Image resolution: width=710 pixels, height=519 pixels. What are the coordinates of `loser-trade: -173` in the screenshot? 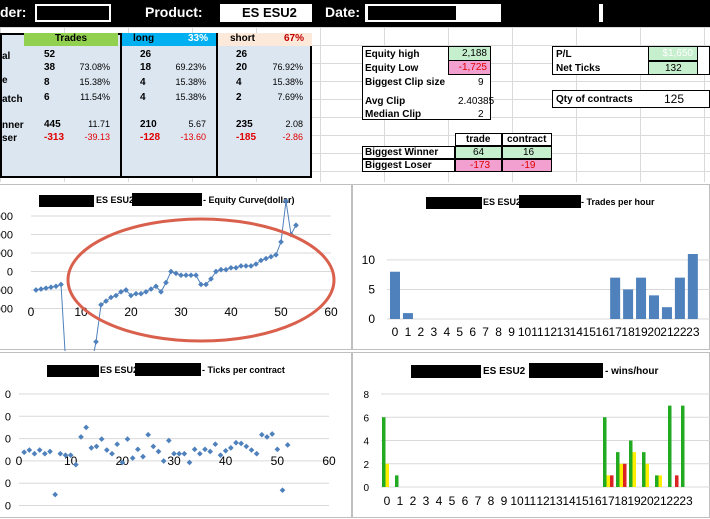 It's located at (478, 165).